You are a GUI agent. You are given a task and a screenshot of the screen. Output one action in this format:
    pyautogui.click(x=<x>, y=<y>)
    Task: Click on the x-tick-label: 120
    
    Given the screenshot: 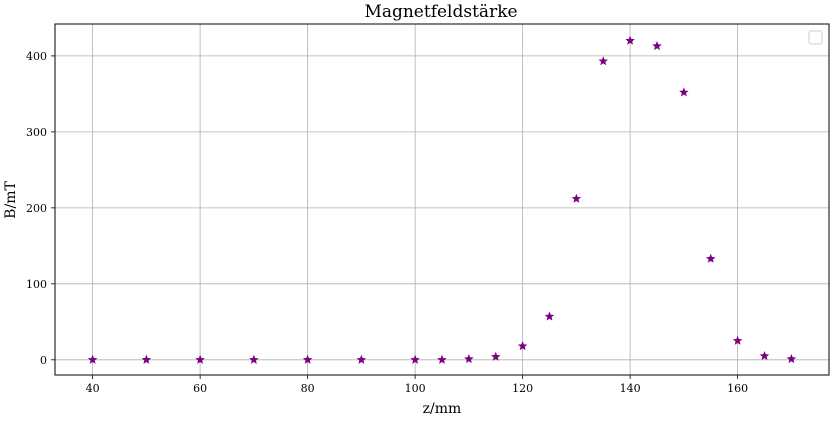 What is the action you would take?
    pyautogui.click(x=522, y=388)
    